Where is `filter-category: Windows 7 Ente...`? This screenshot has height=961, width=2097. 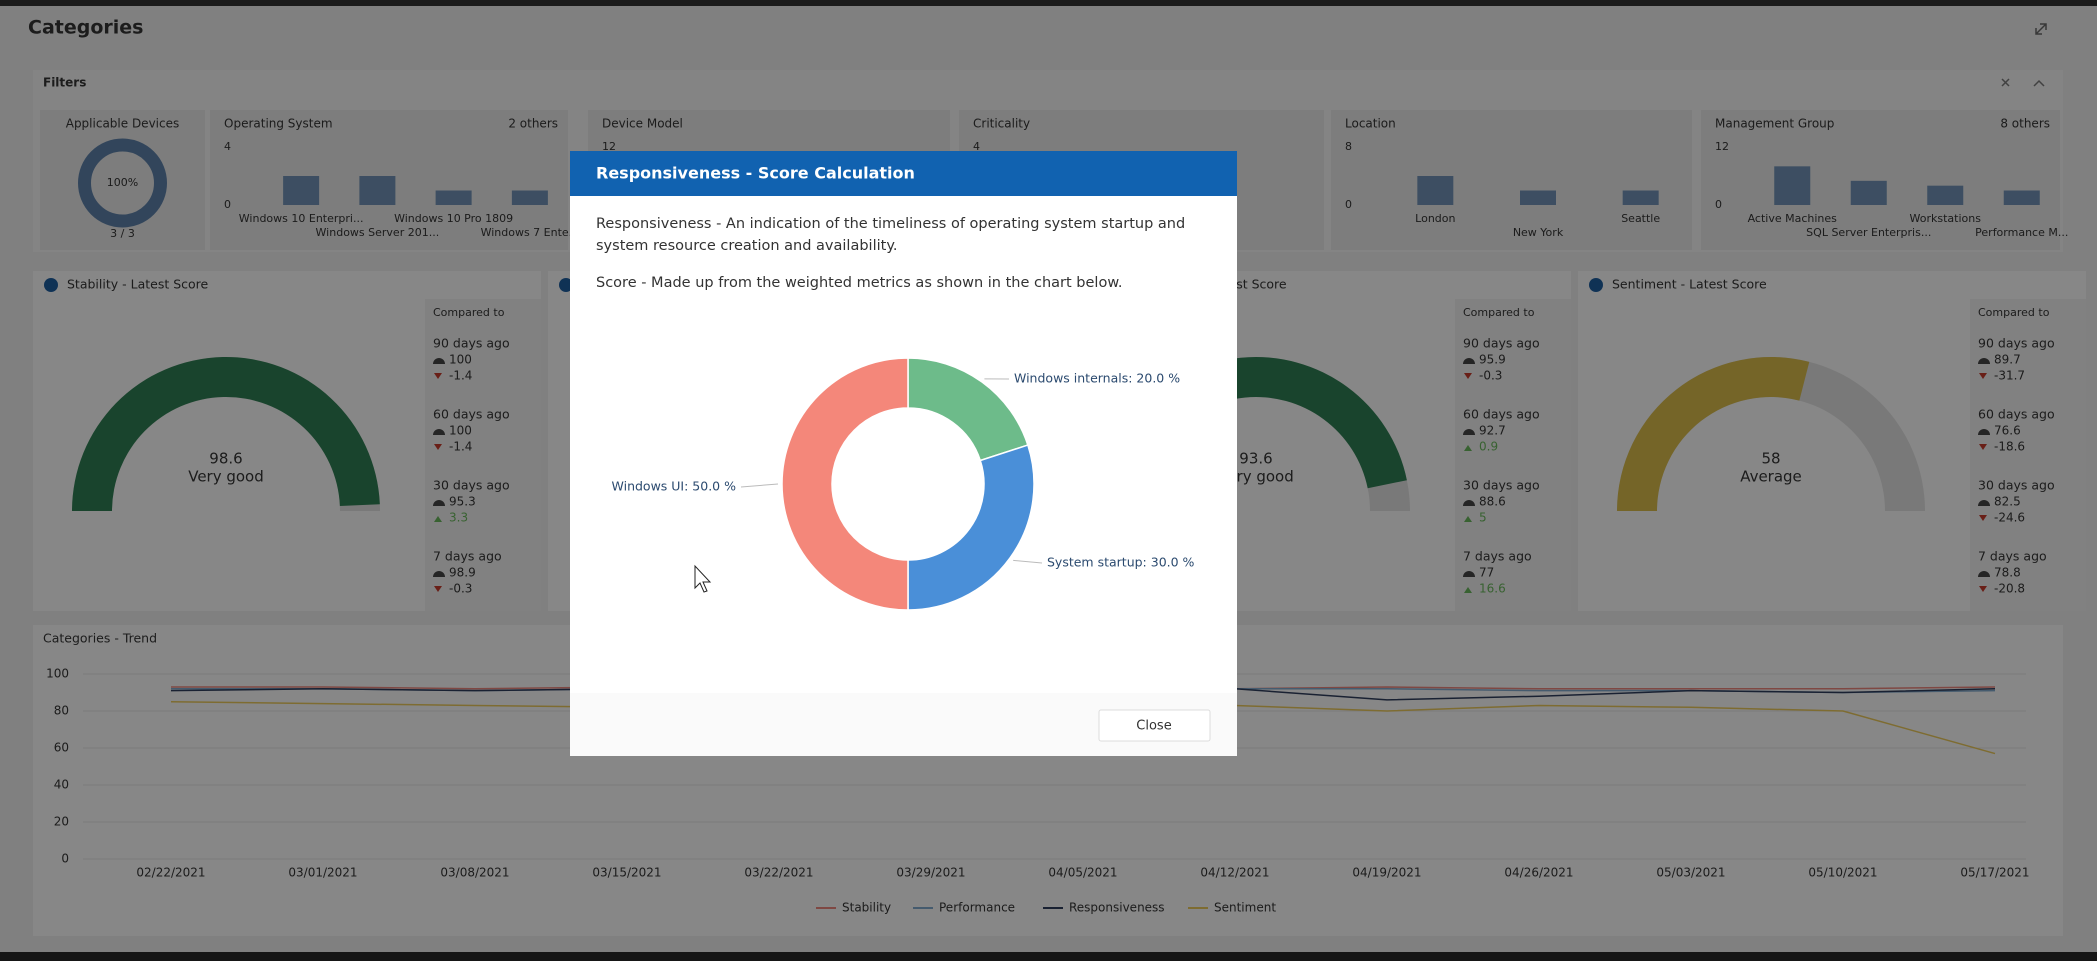 filter-category: Windows 7 Ente... is located at coordinates (530, 232).